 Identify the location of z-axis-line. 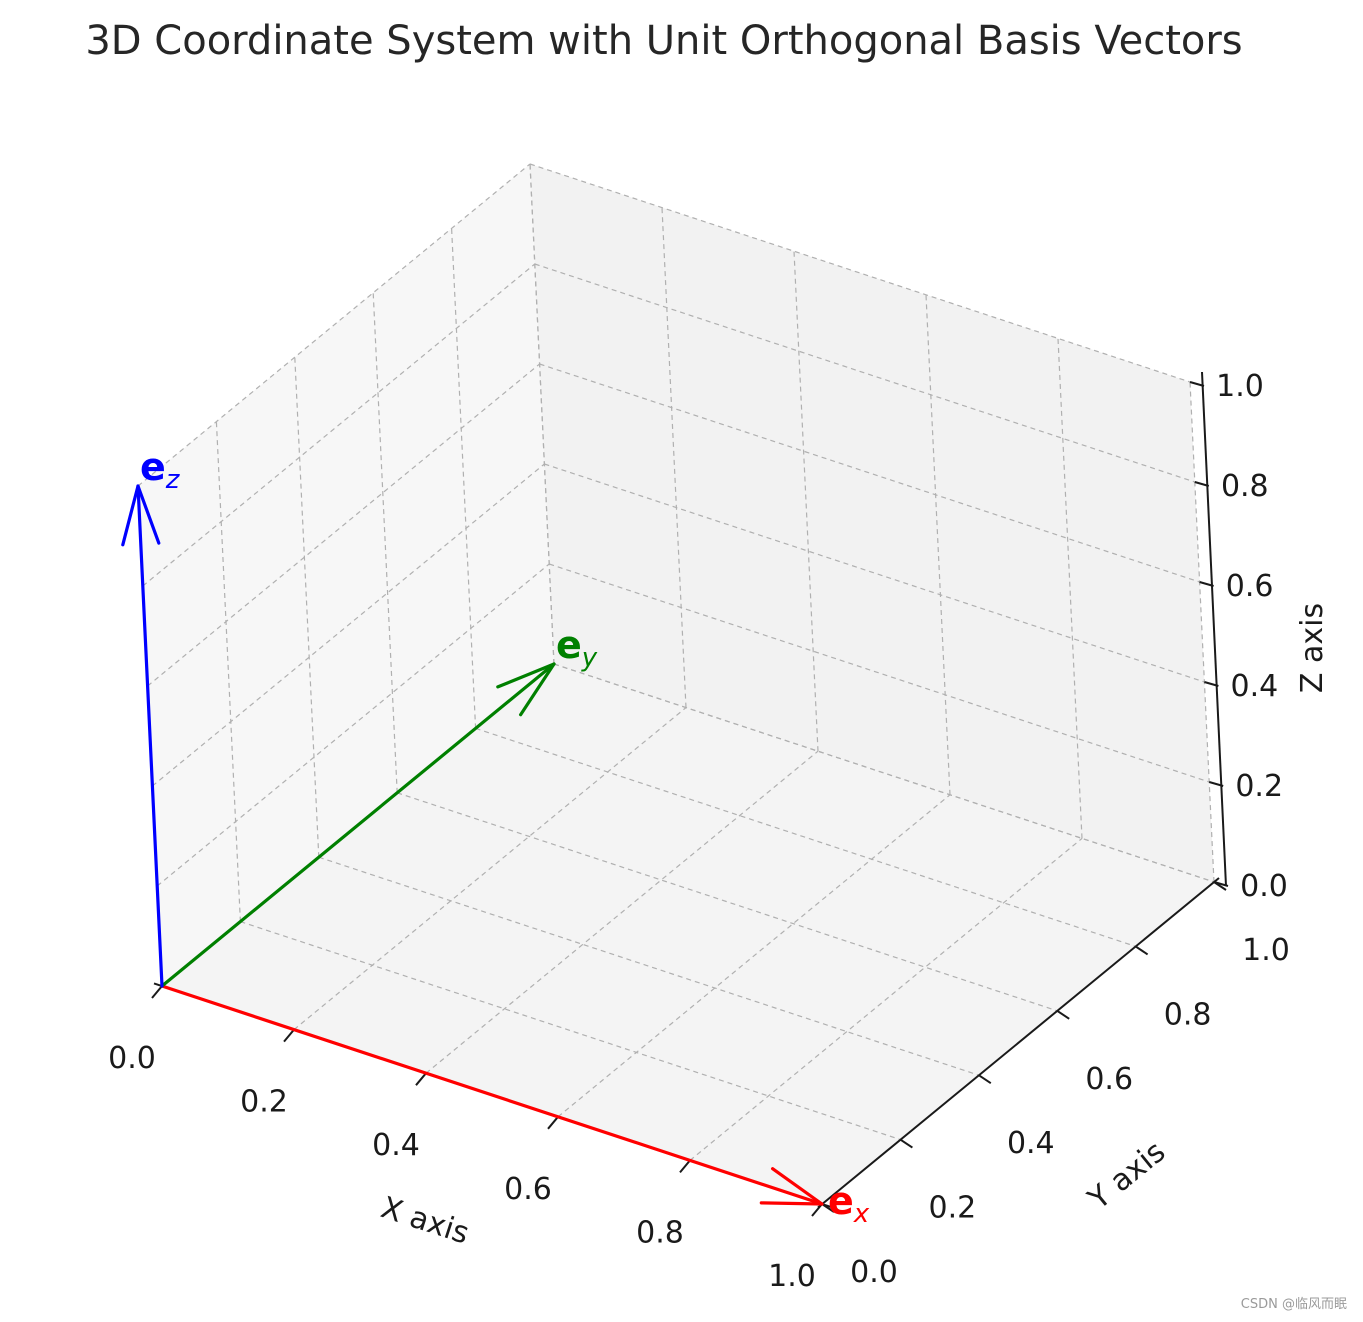
(1214, 629).